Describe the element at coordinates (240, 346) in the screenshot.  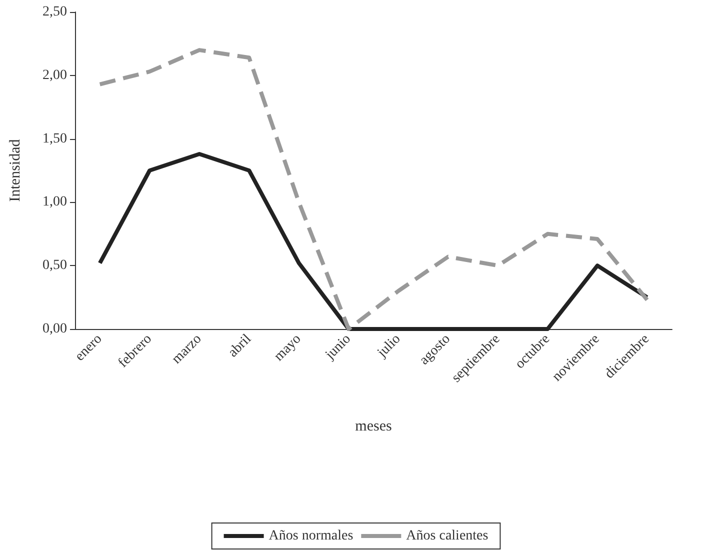
I see `x-tick-label: abril` at that location.